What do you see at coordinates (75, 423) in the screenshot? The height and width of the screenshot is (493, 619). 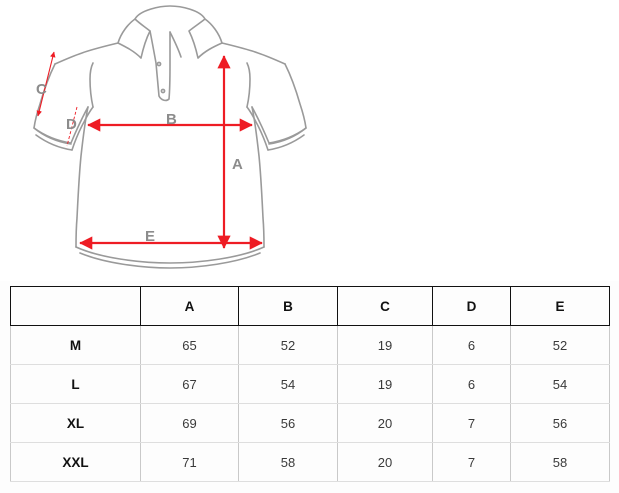 I see `row-label-xl: XL` at bounding box center [75, 423].